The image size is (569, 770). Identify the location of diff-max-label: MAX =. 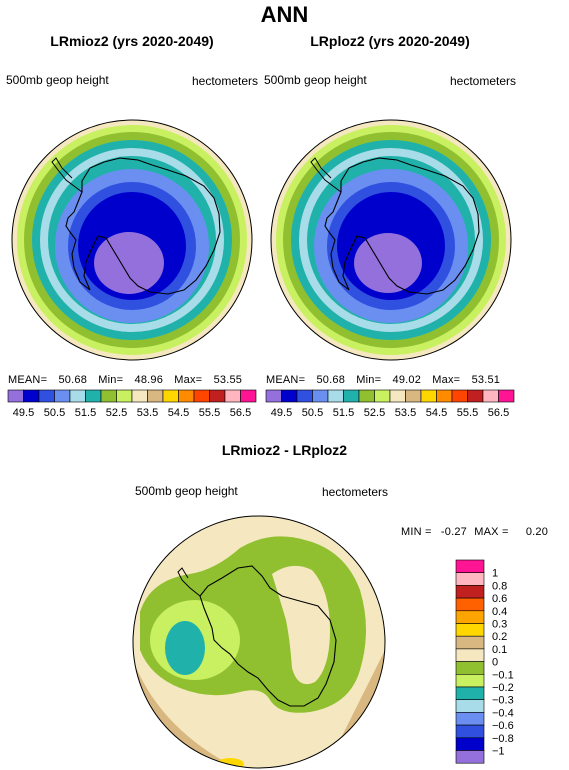
(491, 532).